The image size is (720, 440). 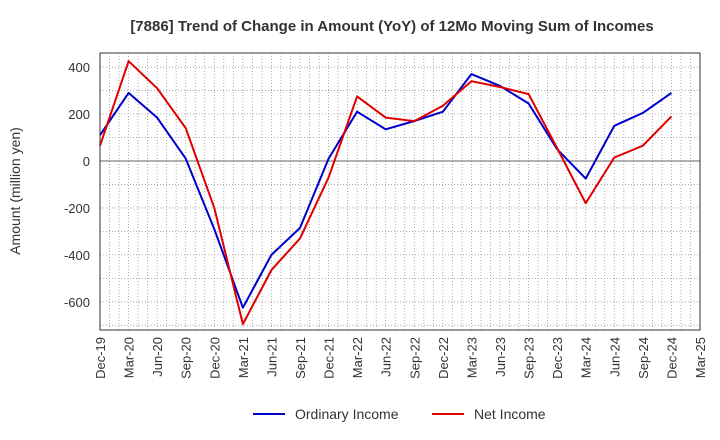 What do you see at coordinates (614, 357) in the screenshot?
I see `x-tick-label: Jun-24` at bounding box center [614, 357].